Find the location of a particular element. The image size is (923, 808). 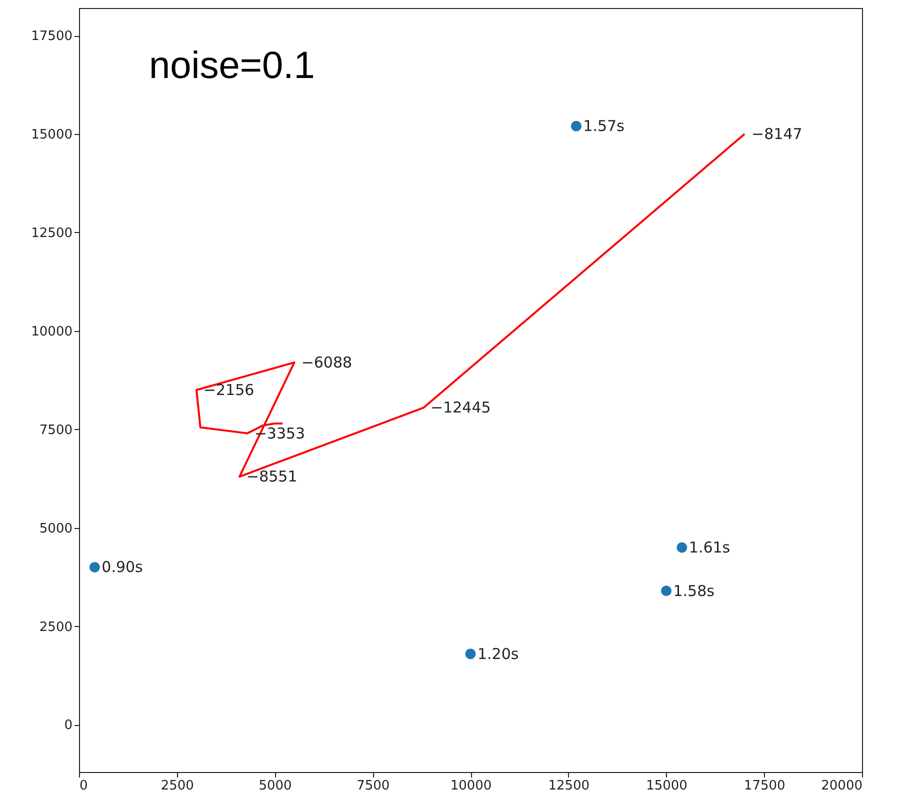

x-tick-label: 15000 is located at coordinates (667, 786).